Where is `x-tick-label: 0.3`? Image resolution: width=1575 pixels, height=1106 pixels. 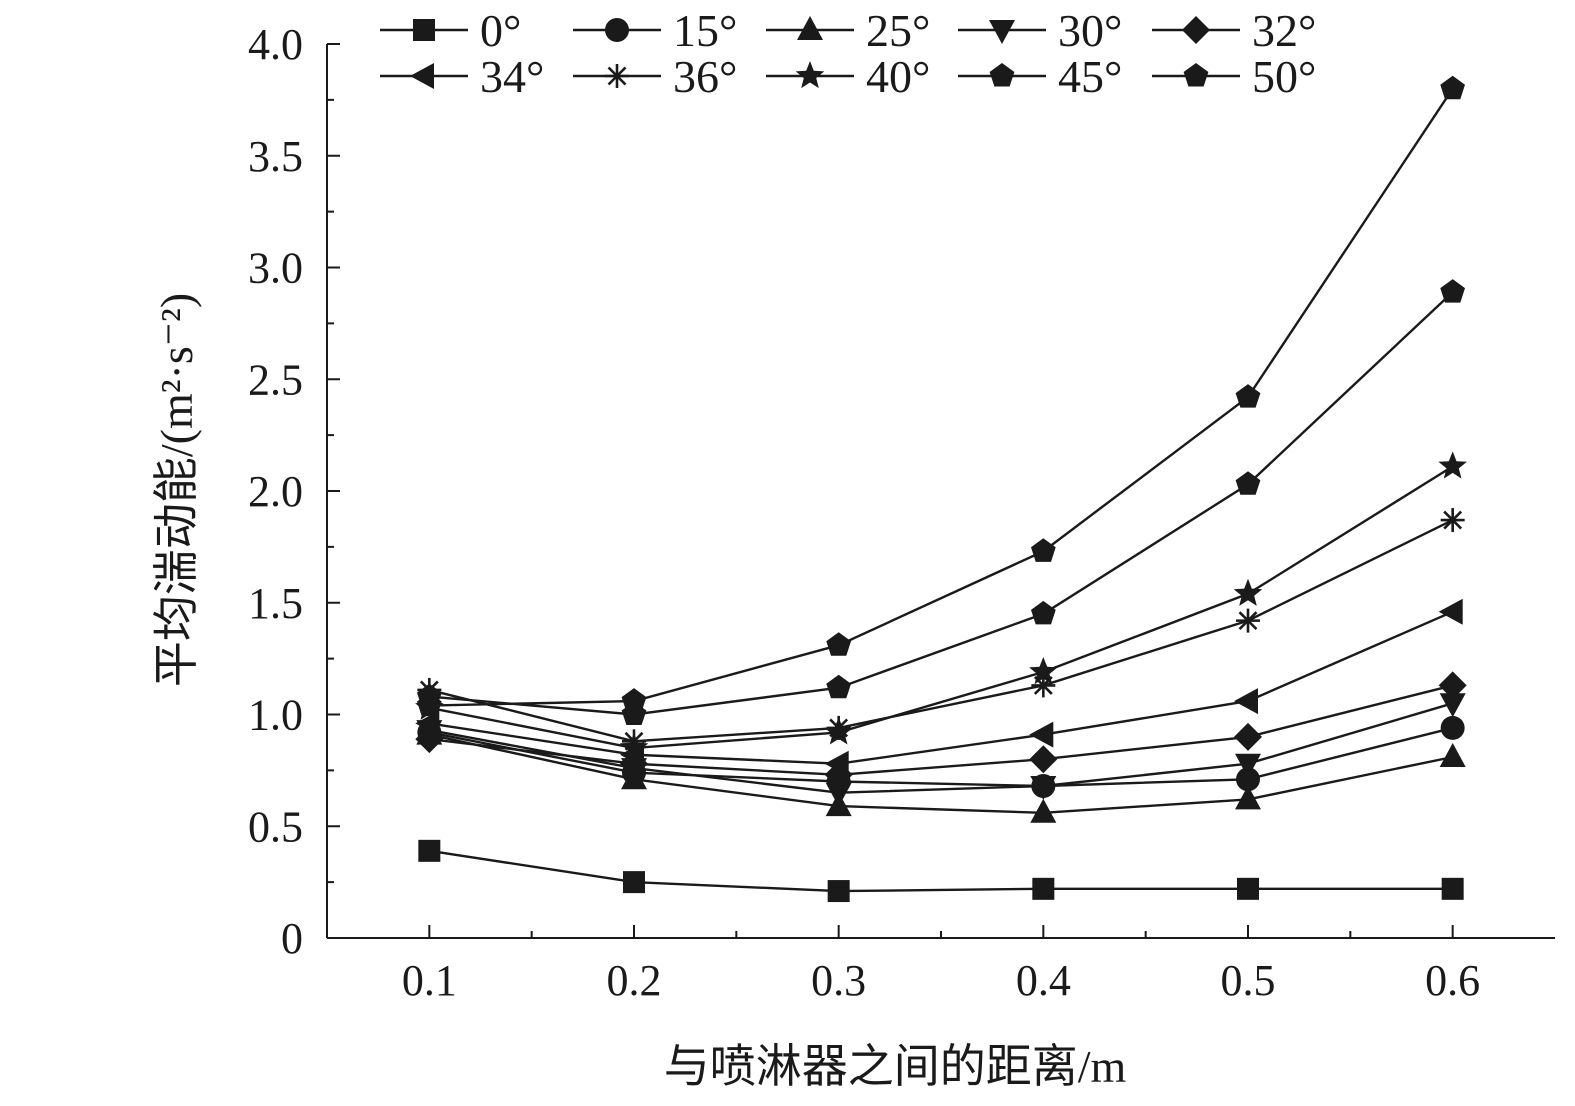
x-tick-label: 0.3 is located at coordinates (838, 980).